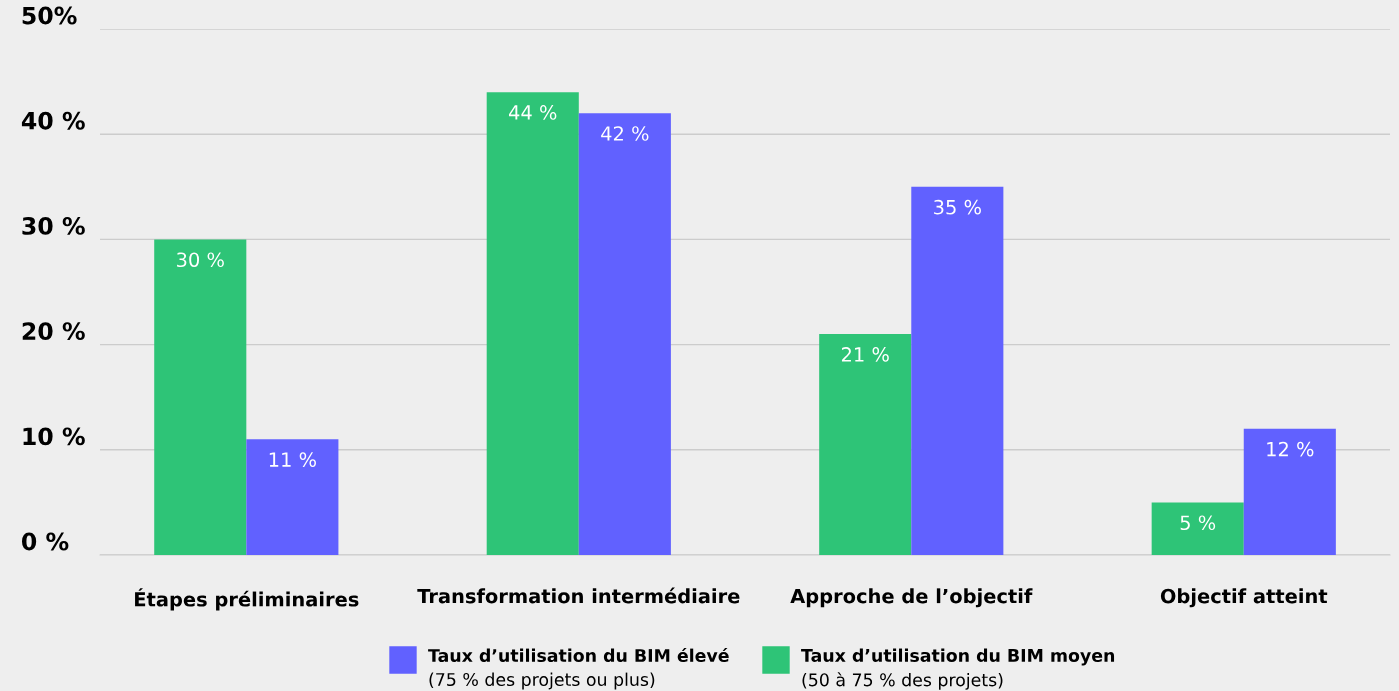  I want to click on data-label: 12 %, so click(1290, 449).